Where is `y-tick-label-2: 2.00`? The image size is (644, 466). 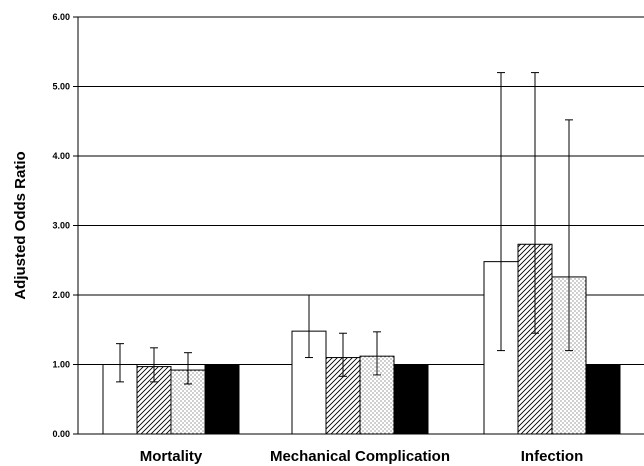 y-tick-label-2: 2.00 is located at coordinates (61, 295).